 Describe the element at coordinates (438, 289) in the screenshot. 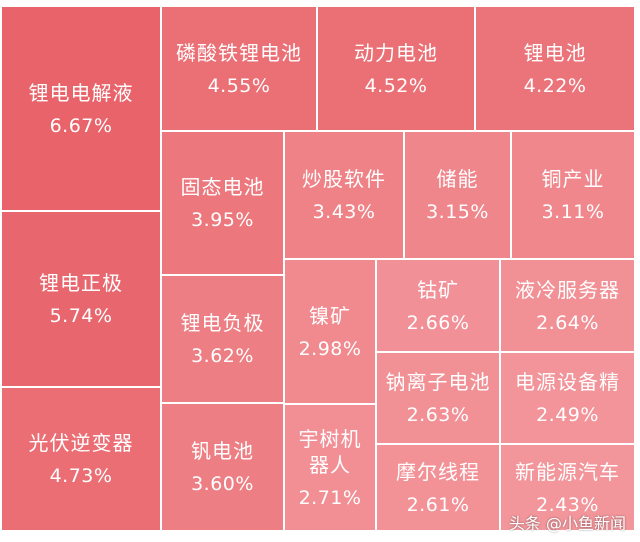

I see `tile-label: 钴矿` at that location.